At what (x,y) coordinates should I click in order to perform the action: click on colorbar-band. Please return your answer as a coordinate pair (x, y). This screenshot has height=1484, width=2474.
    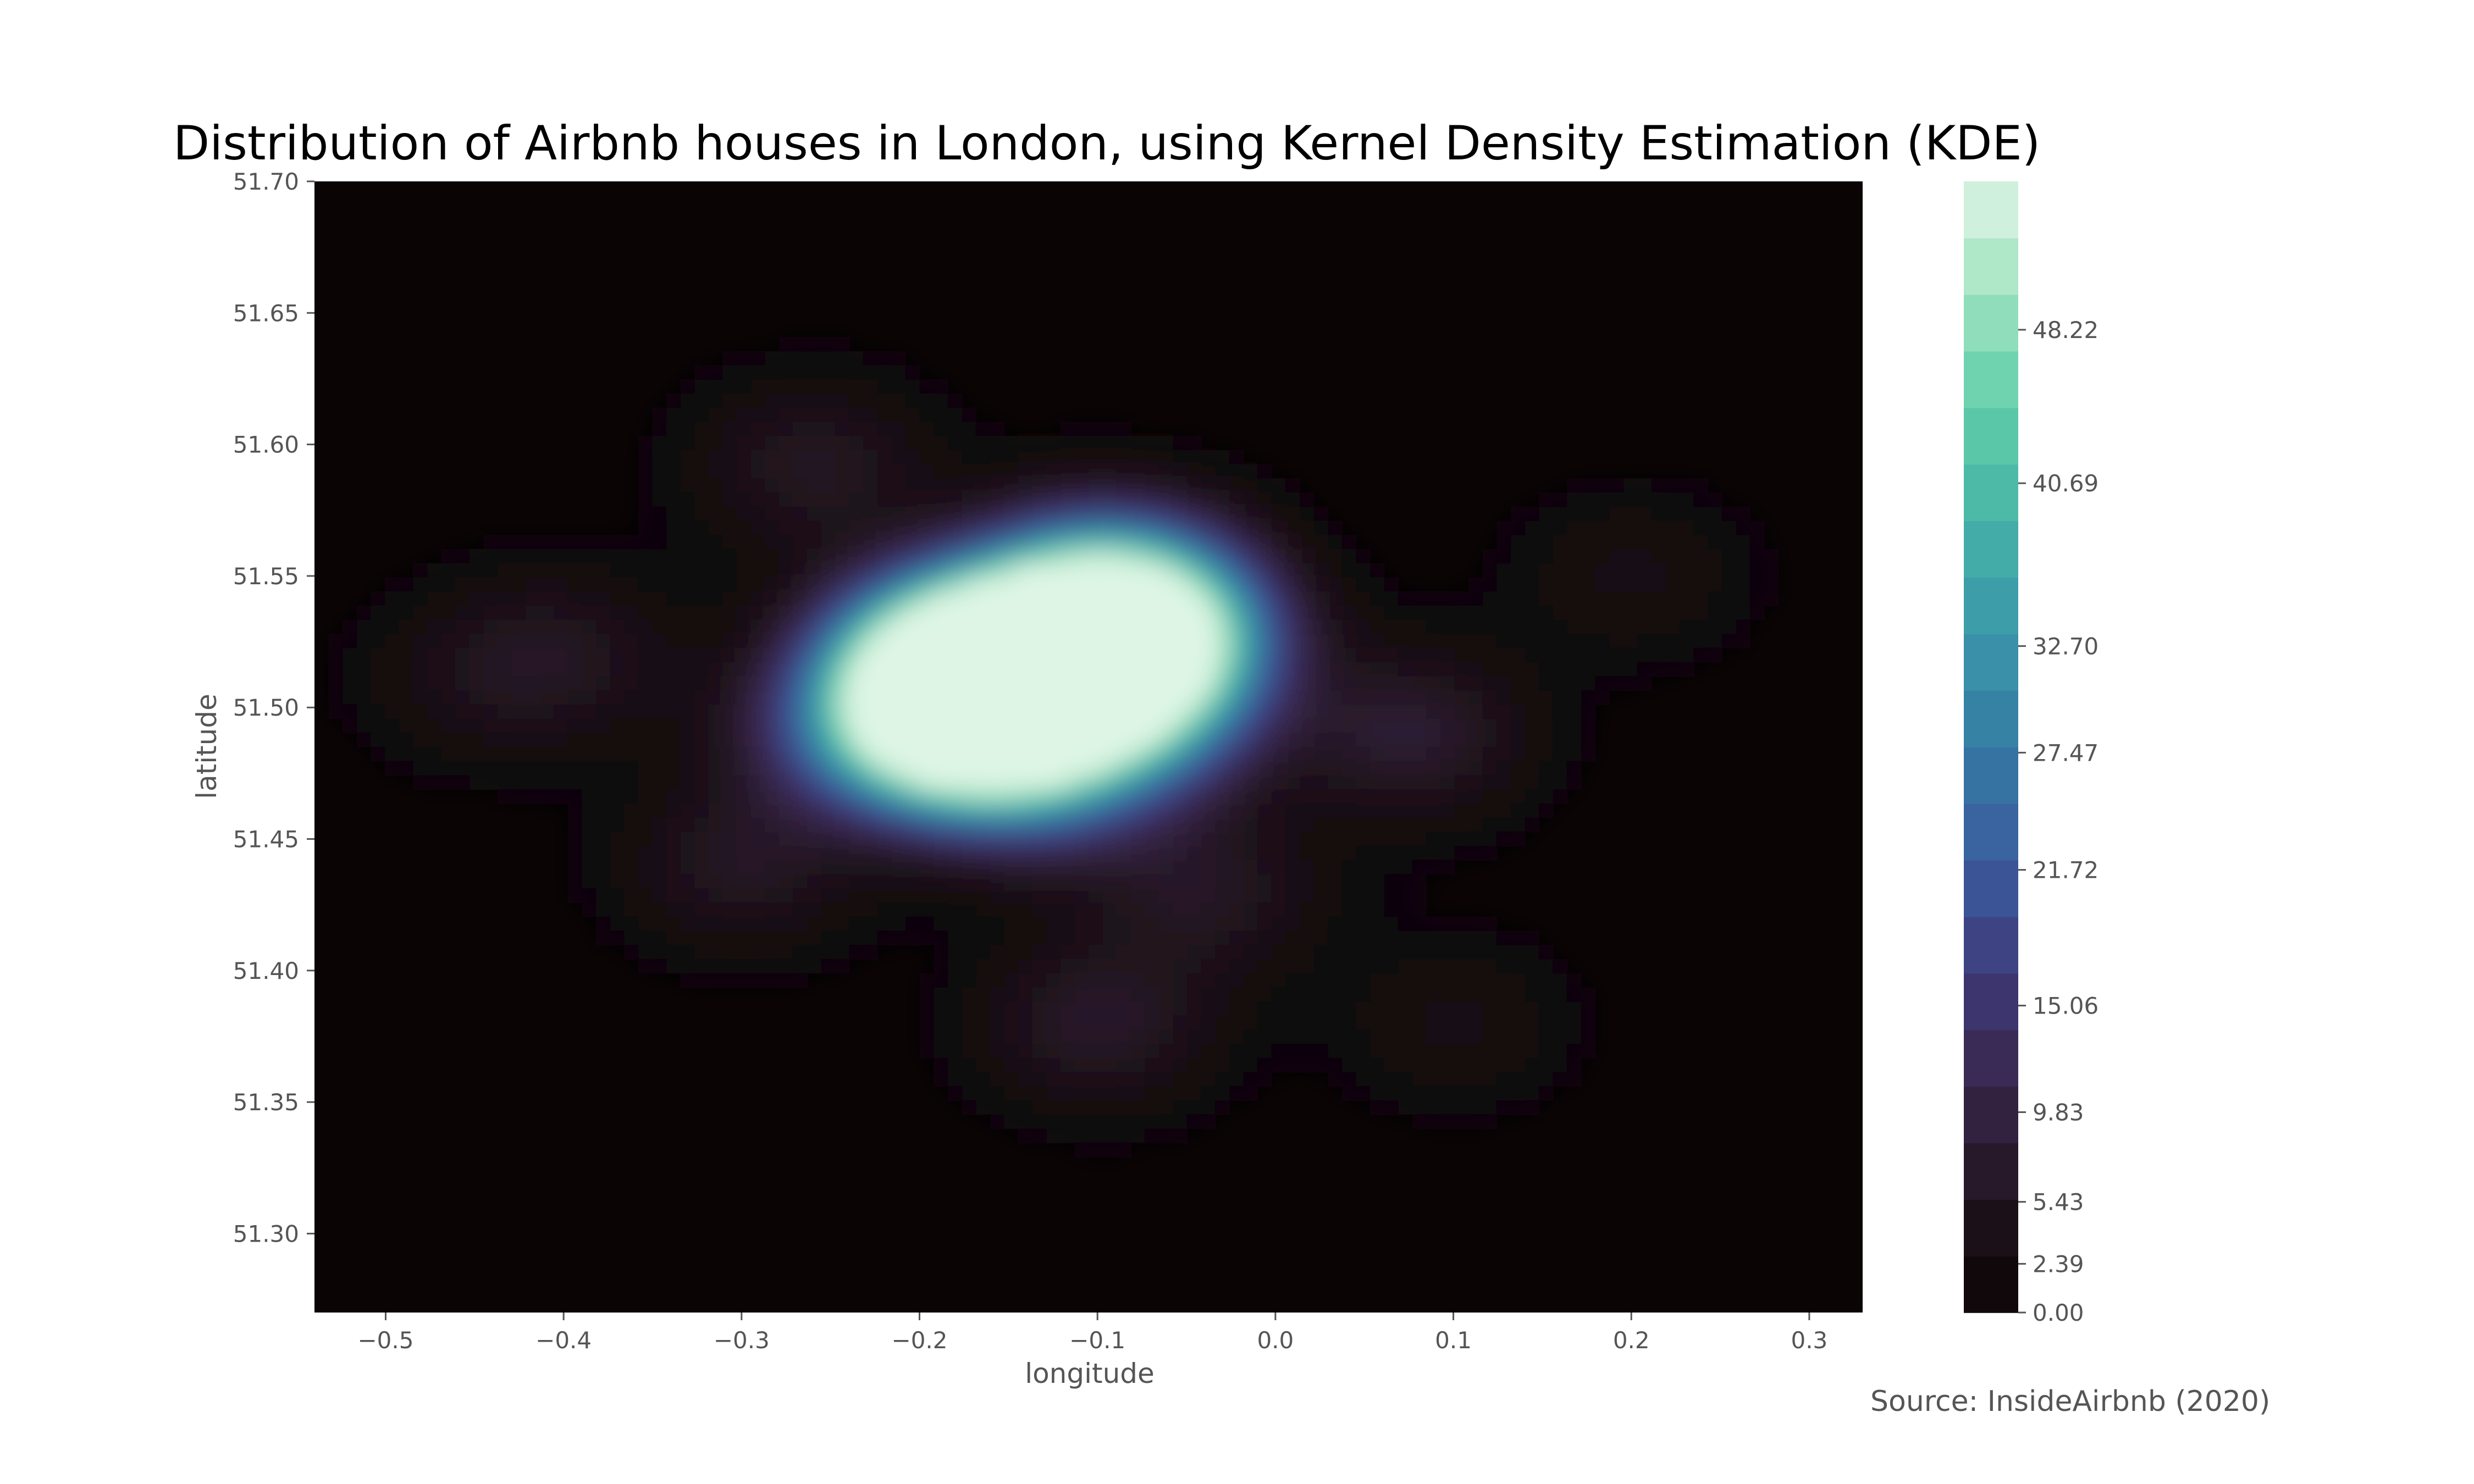
    Looking at the image, I should click on (1991, 888).